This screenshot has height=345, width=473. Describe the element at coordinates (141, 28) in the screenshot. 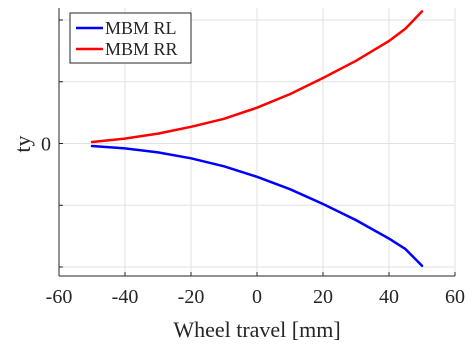

I see `legend-entry-label: MBM RL` at that location.